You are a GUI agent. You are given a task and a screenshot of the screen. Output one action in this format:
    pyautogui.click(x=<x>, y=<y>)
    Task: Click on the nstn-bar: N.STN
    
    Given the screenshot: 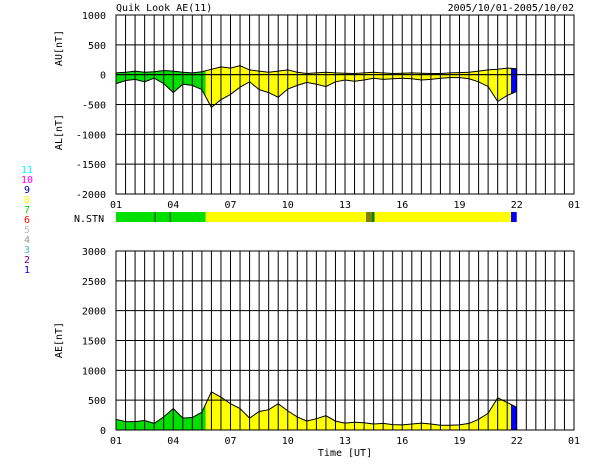 What is the action you would take?
    pyautogui.click(x=295, y=218)
    